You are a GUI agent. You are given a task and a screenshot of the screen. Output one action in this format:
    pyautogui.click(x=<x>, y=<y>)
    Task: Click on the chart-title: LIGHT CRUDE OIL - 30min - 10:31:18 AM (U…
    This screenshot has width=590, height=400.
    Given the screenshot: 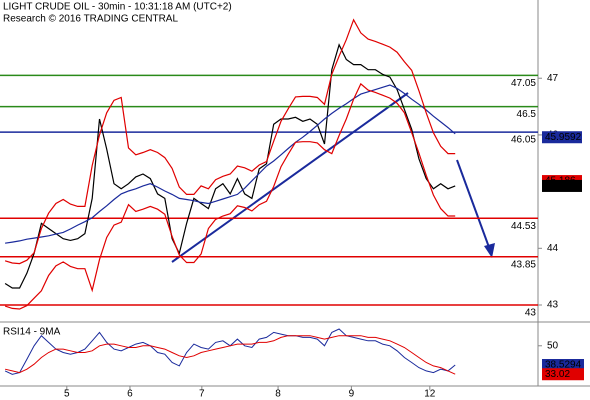 What is the action you would take?
    pyautogui.click(x=117, y=7)
    